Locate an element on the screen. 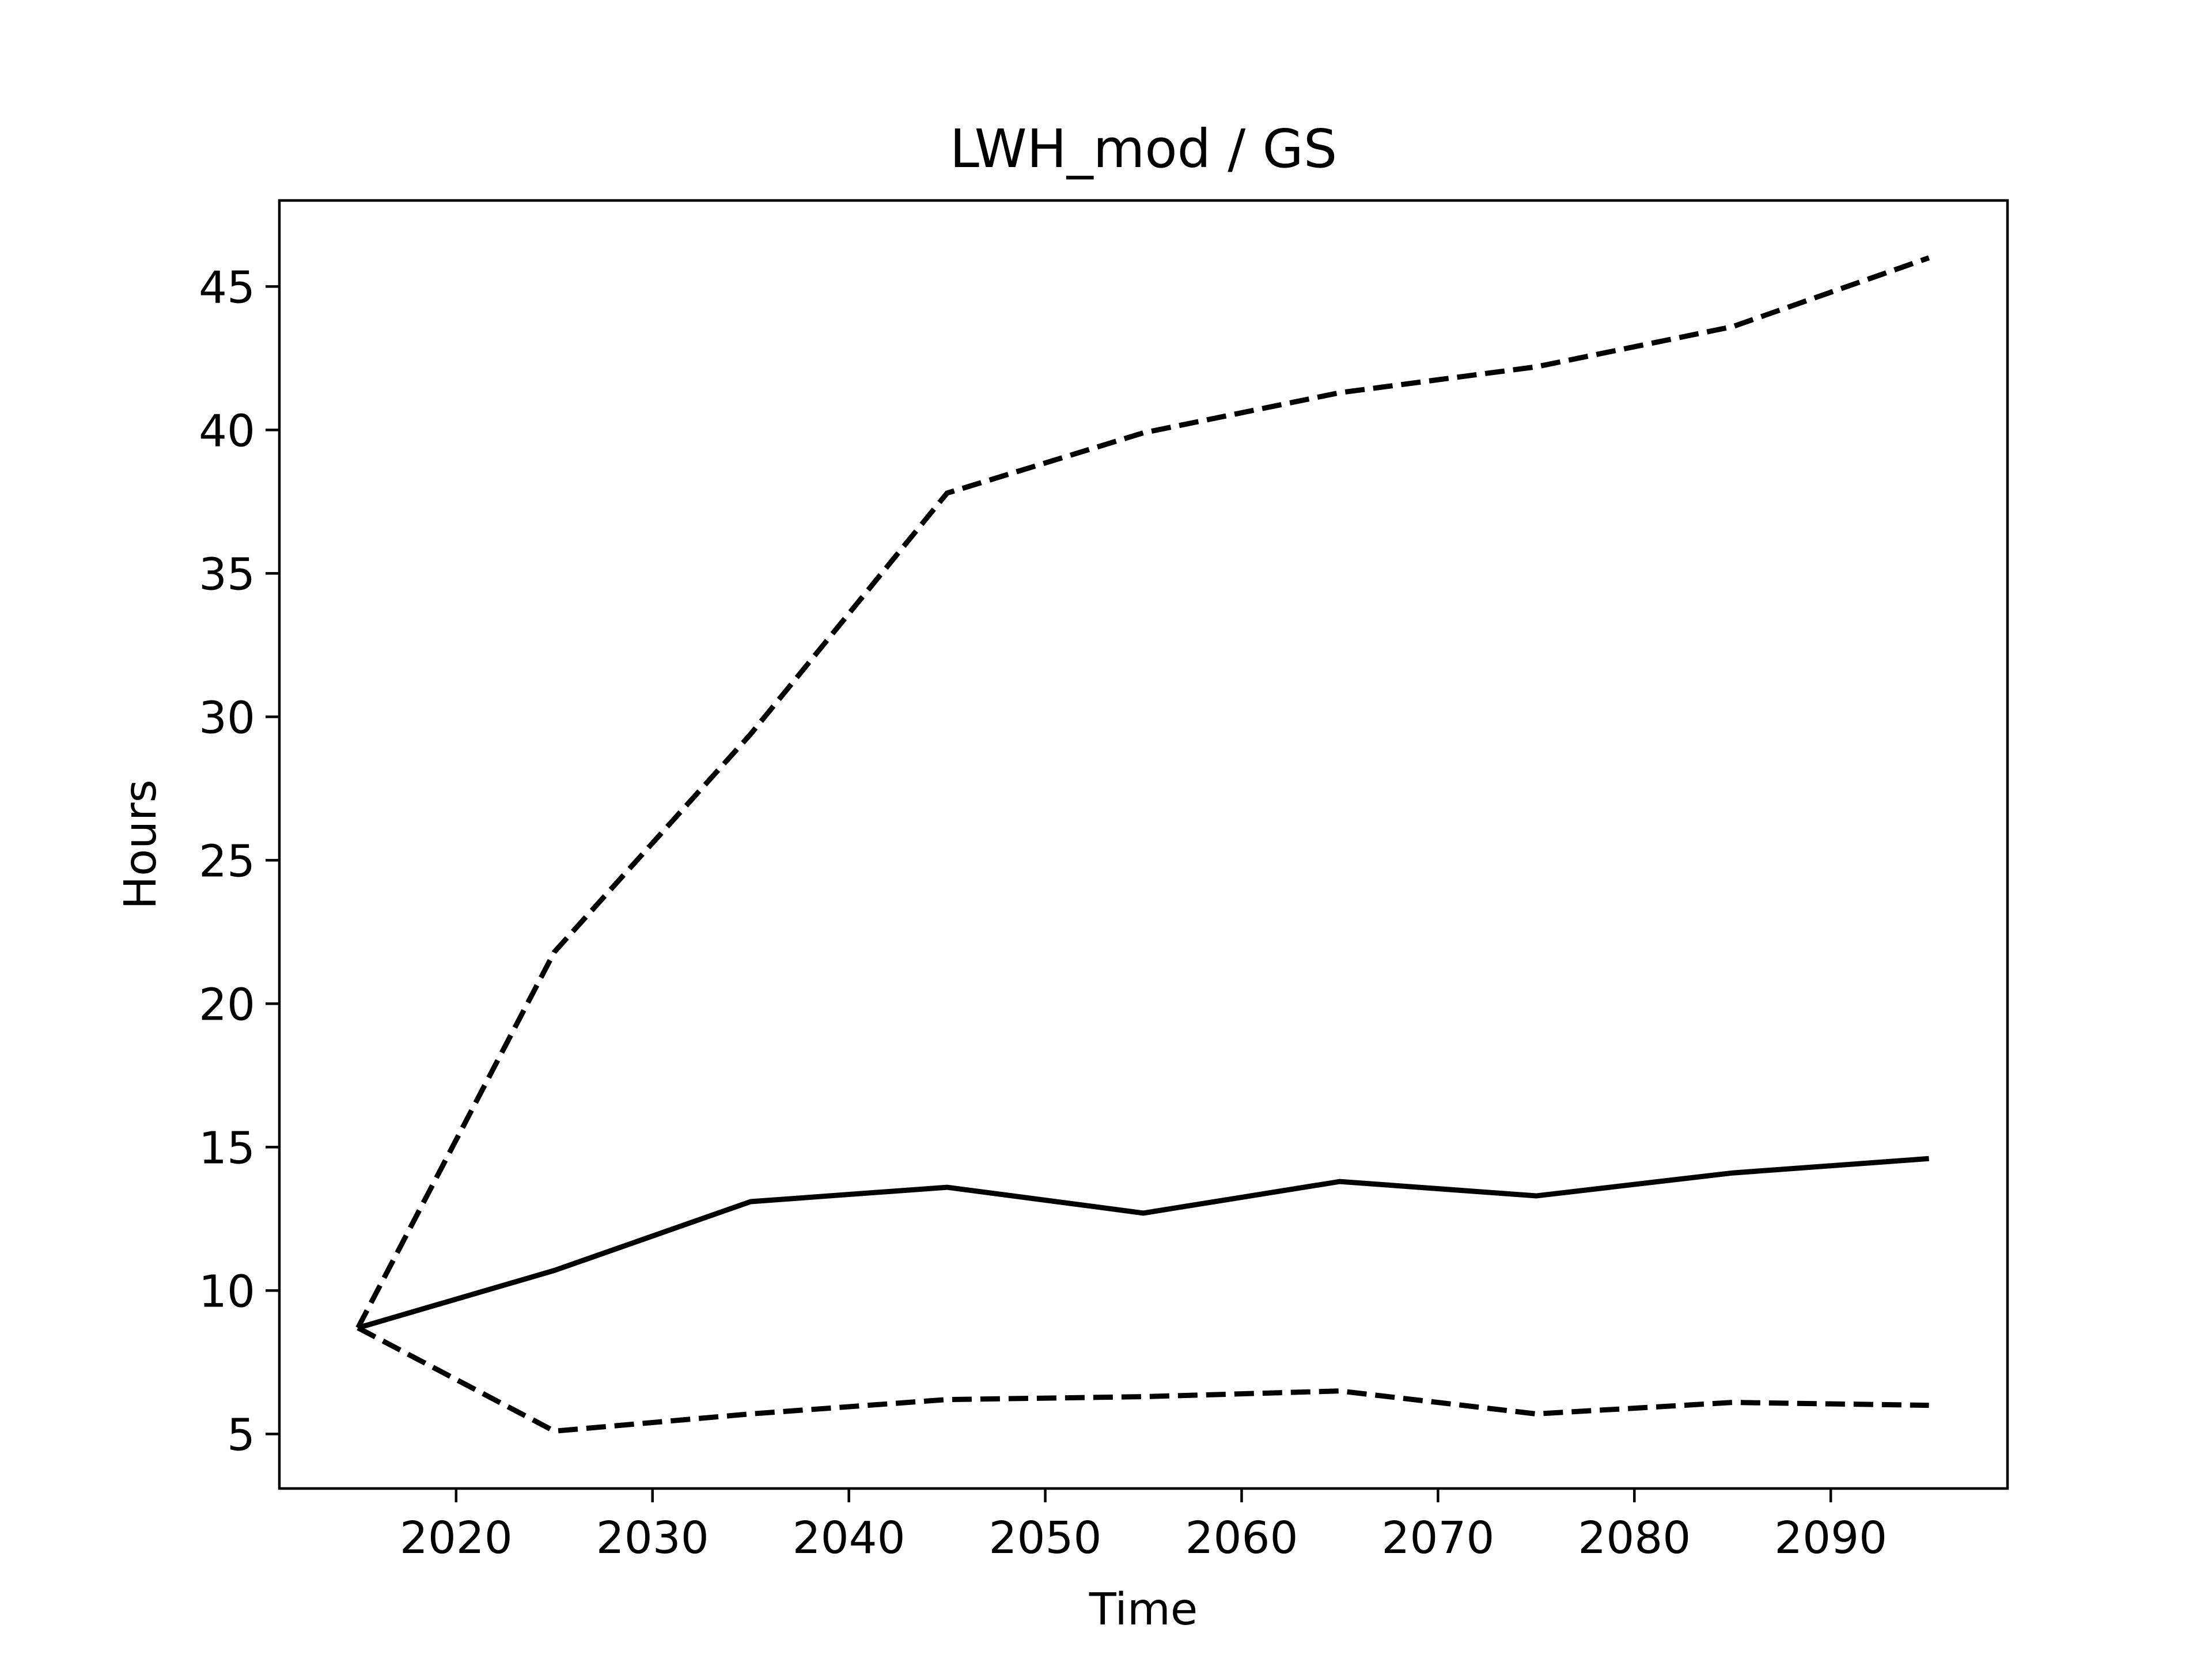 The height and width of the screenshot is (1659, 2212). x-tick-label: 2090 is located at coordinates (1830, 1538).